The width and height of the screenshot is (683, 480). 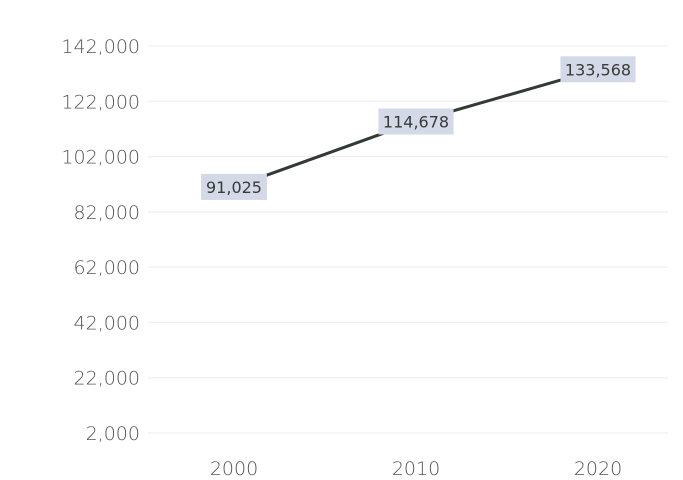 What do you see at coordinates (113, 434) in the screenshot?
I see `y-tick-label: 2,000` at bounding box center [113, 434].